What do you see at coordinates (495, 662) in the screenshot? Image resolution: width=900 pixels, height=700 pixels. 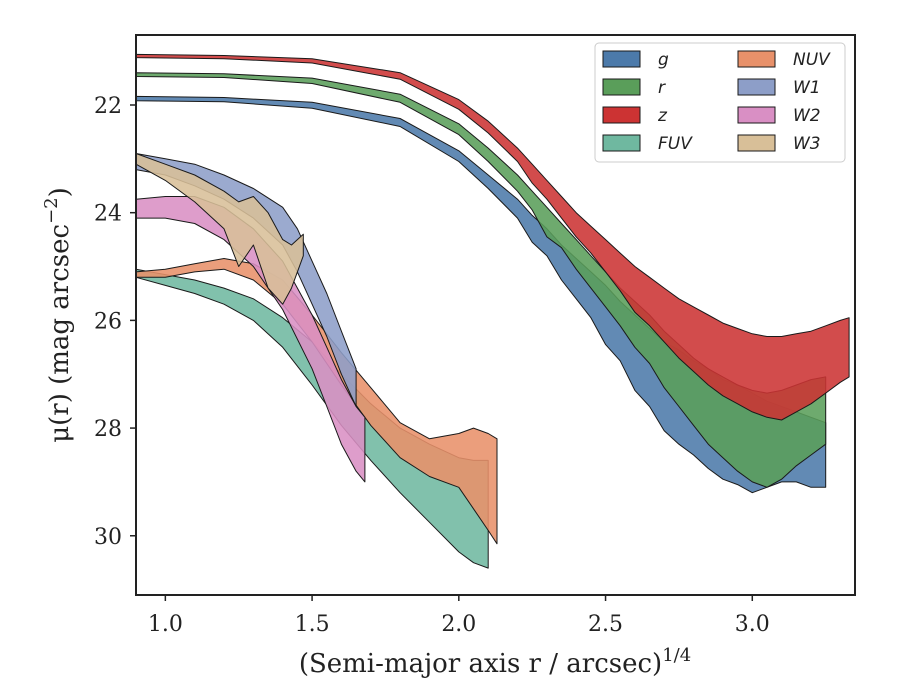 I see `x-axis-label: (Semi-major axis r / arcsec)1/4` at bounding box center [495, 662].